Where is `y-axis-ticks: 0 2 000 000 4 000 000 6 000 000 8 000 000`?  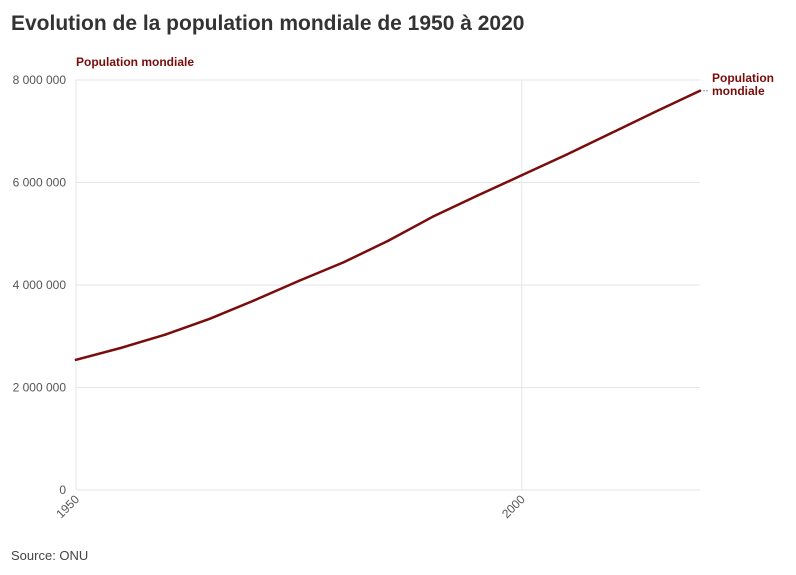
y-axis-ticks: 0 2 000 000 4 000 000 6 000 000 8 000 000 is located at coordinates (40, 285).